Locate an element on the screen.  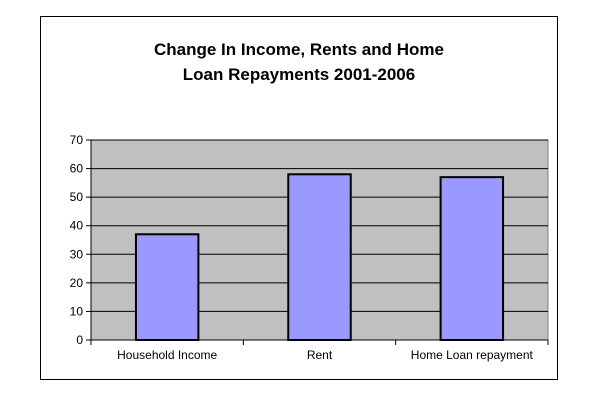
x-category-label: Rent is located at coordinates (320, 355).